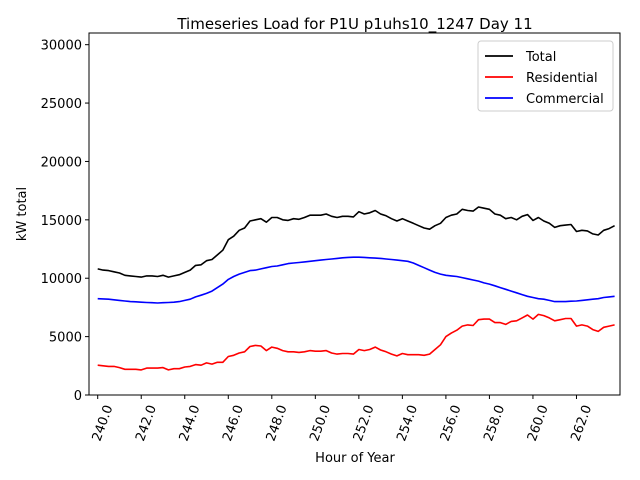 Image resolution: width=640 pixels, height=480 pixels. What do you see at coordinates (61, 279) in the screenshot?
I see `y-tick-label: 10000` at bounding box center [61, 279].